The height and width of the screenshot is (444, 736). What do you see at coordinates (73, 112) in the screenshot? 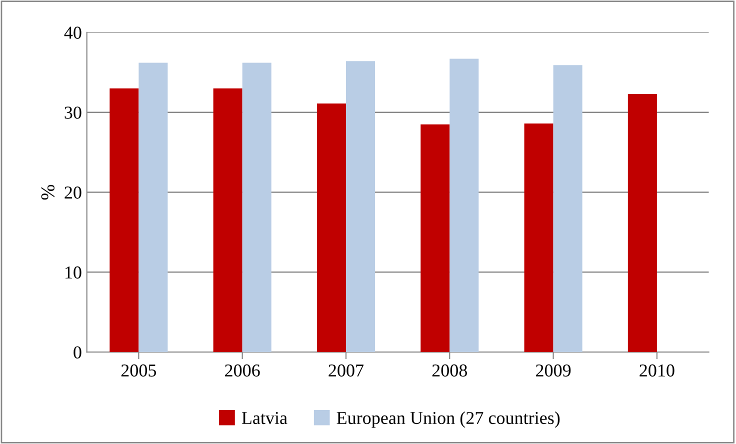
I see `y-tick-label: 30` at bounding box center [73, 112].